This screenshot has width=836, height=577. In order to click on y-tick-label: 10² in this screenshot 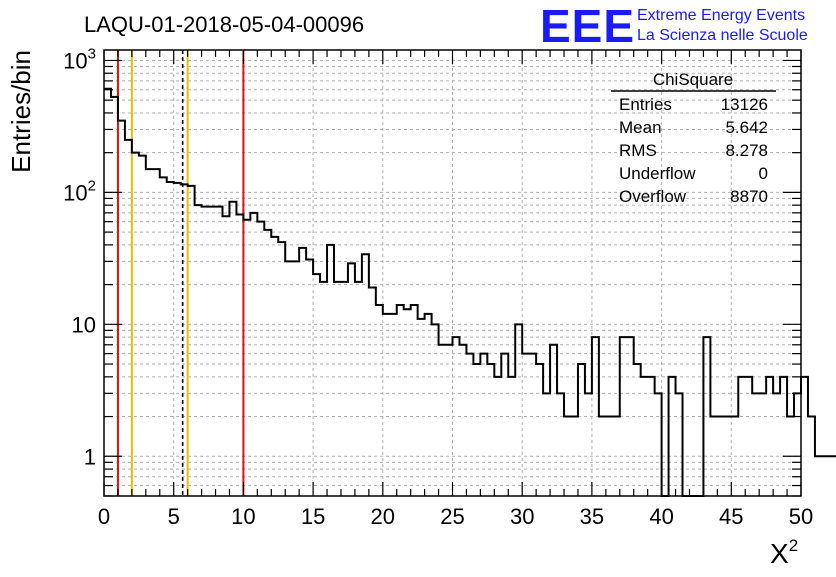, I will do `click(79, 191)`.